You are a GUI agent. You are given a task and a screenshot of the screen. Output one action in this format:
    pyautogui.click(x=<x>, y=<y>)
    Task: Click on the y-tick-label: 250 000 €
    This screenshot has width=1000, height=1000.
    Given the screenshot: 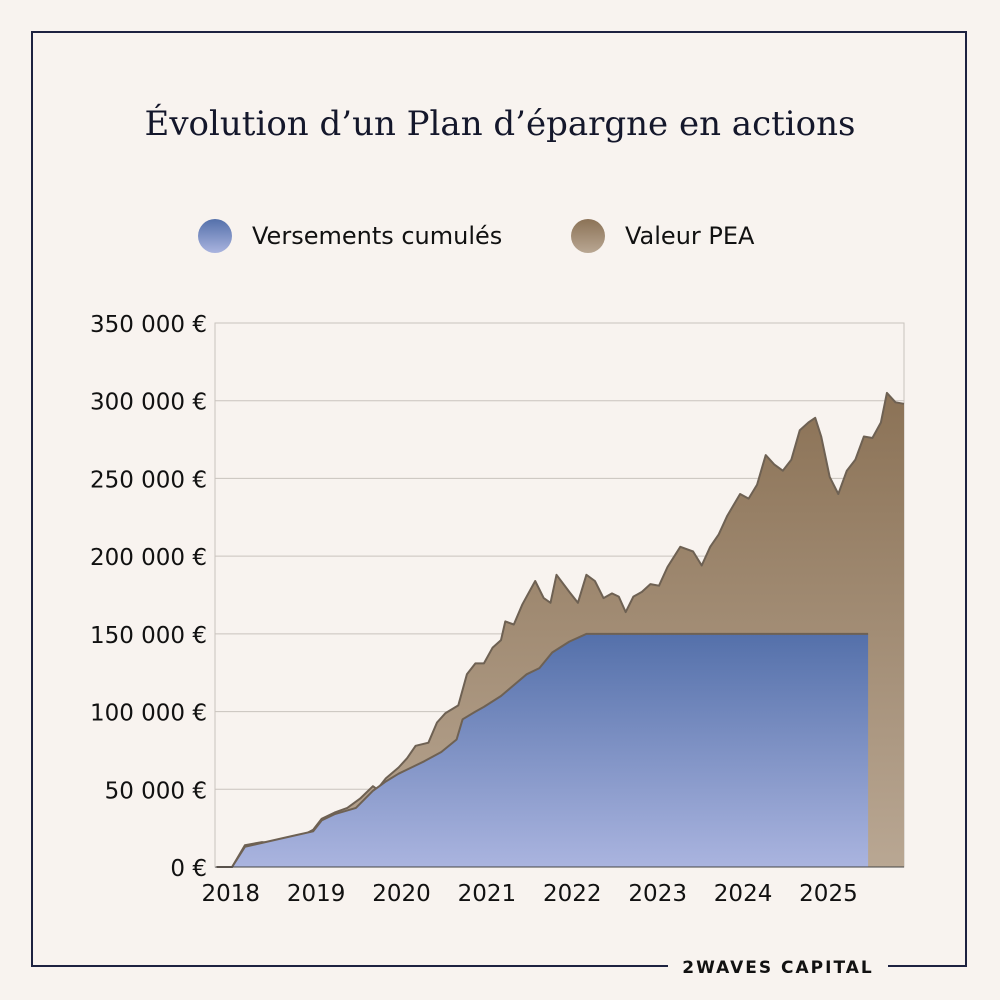 What is the action you would take?
    pyautogui.click(x=148, y=480)
    